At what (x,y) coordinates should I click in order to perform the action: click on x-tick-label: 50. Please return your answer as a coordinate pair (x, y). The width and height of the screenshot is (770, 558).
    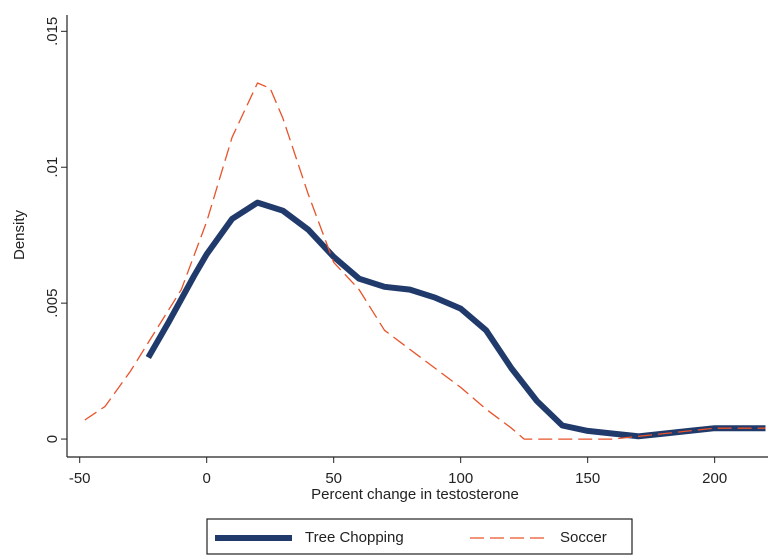
    Looking at the image, I should click on (333, 478).